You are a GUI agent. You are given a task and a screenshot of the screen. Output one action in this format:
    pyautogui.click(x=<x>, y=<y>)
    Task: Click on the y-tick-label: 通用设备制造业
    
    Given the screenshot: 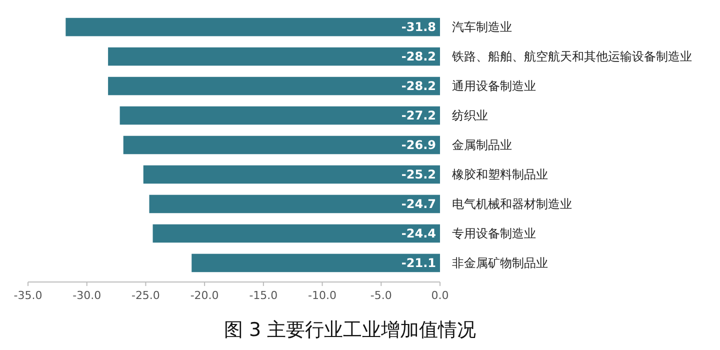 What is the action you would take?
    pyautogui.click(x=494, y=86)
    